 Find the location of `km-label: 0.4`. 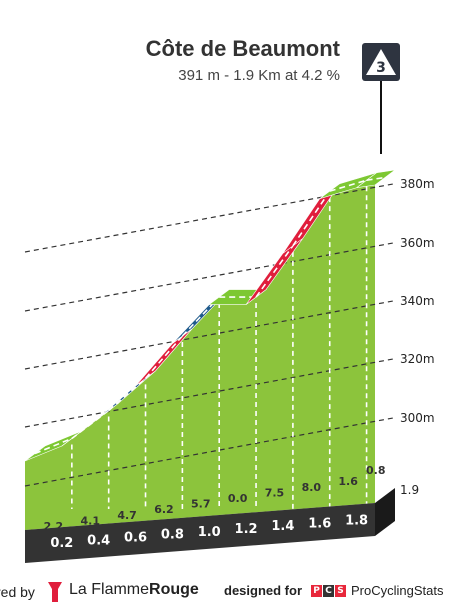

km-label: 0.4 is located at coordinates (98, 540).